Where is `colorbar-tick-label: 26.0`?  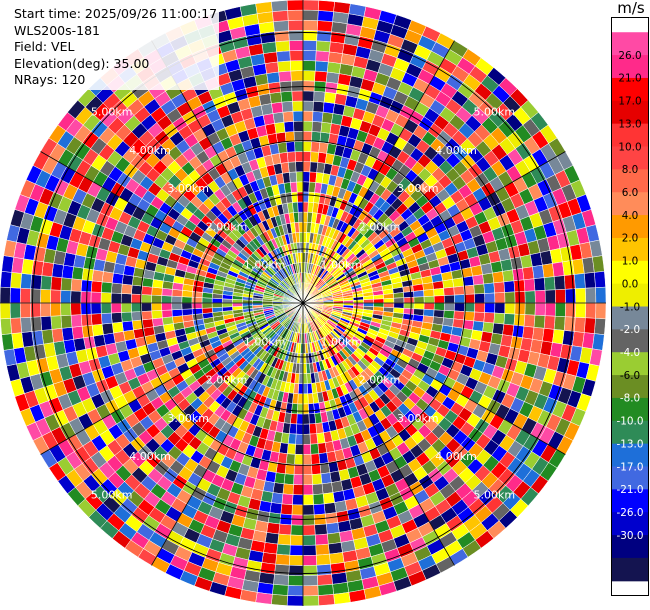 colorbar-tick-label: 26.0 is located at coordinates (629, 56).